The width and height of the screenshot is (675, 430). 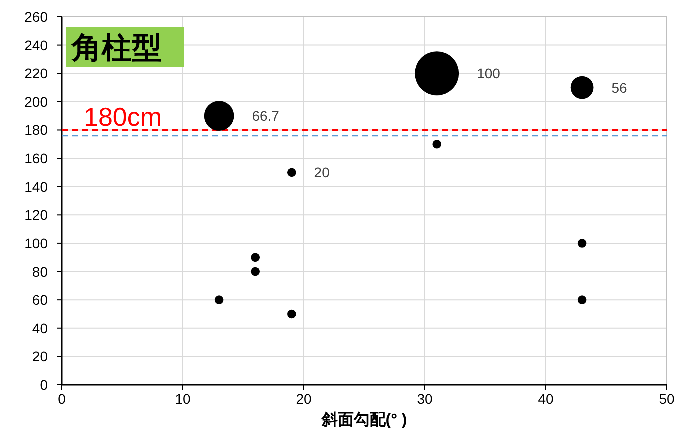 What do you see at coordinates (125, 47) in the screenshot?
I see `title: 角柱型` at bounding box center [125, 47].